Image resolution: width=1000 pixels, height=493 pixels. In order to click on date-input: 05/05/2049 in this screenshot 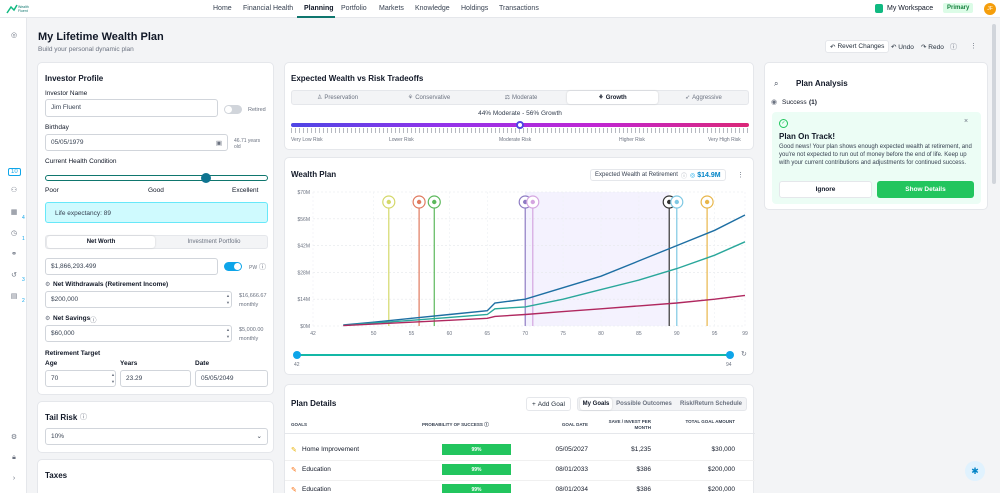, I will do `click(231, 378)`.